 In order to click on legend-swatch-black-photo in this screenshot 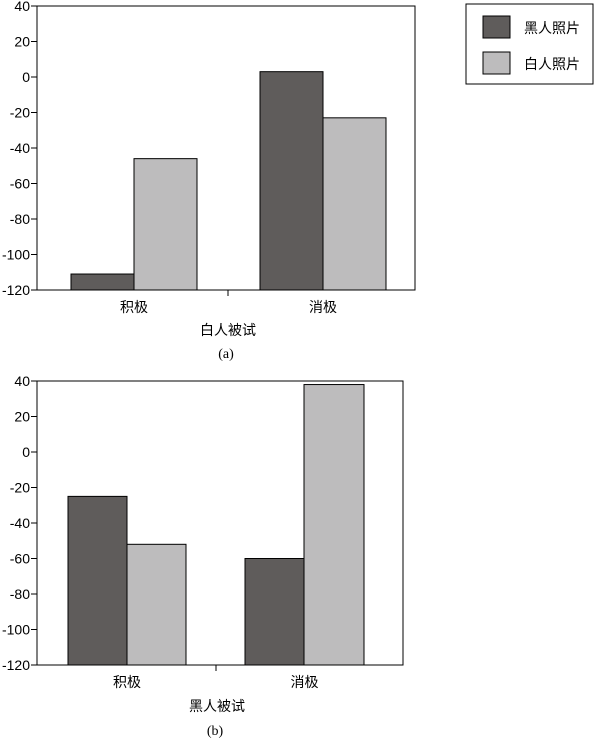, I will do `click(496, 27)`.